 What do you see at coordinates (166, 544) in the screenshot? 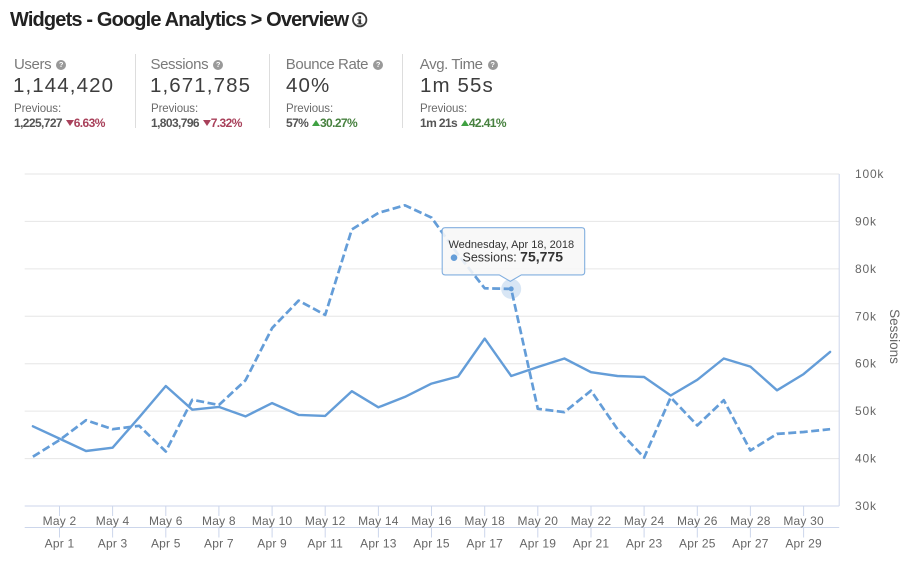
I see `svg-text: Apr 5` at bounding box center [166, 544].